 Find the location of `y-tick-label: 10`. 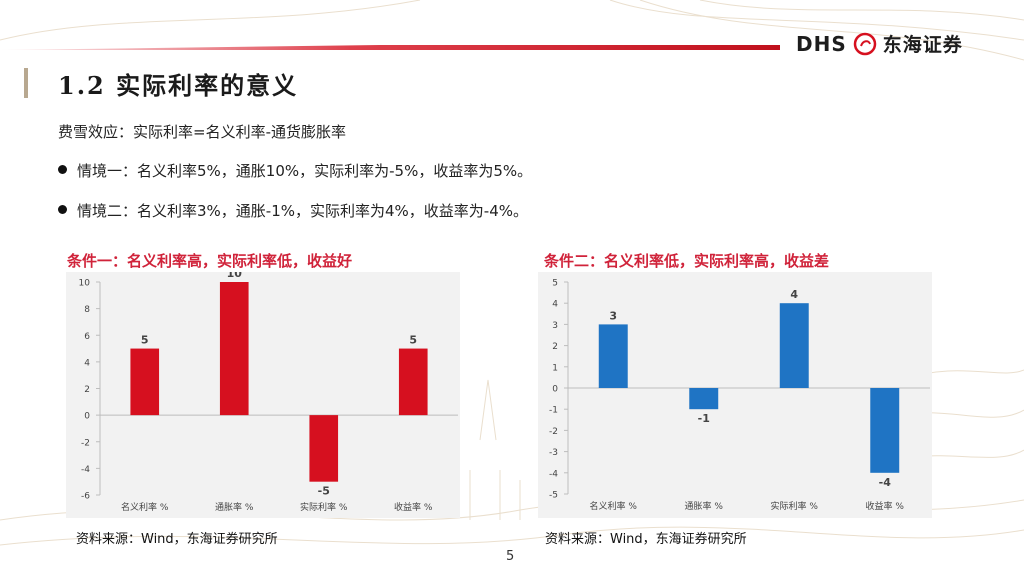

y-tick-label: 10 is located at coordinates (85, 284).